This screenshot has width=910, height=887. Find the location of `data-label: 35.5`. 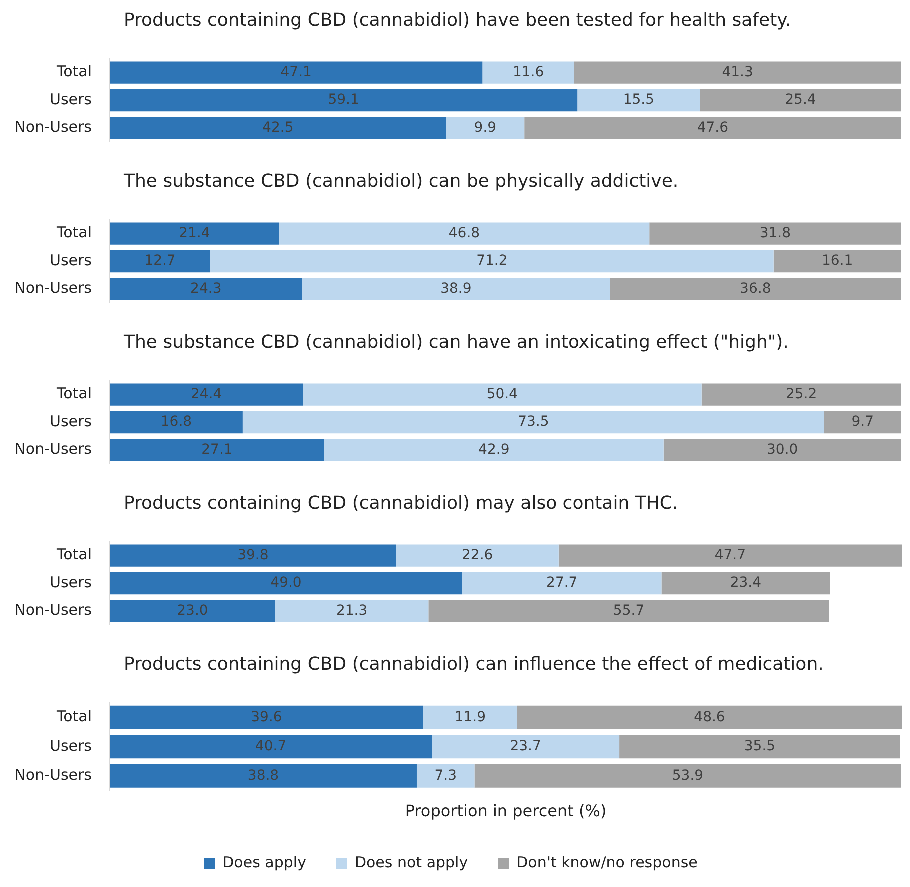

data-label: 35.5 is located at coordinates (760, 746).